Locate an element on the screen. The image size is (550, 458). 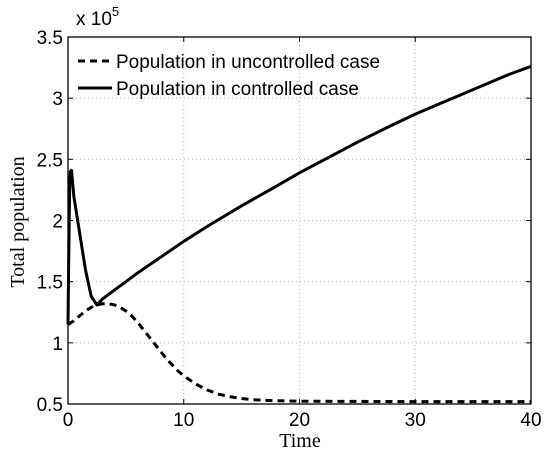
x-tick-label: 10 is located at coordinates (183, 420).